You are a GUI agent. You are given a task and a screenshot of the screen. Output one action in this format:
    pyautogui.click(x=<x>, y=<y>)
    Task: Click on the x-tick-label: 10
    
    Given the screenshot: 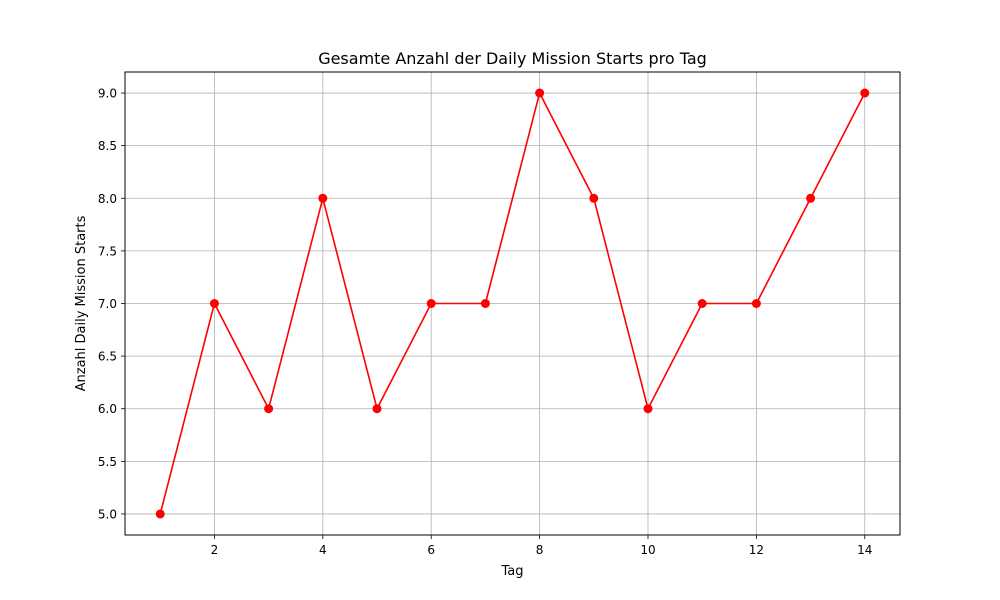 What is the action you would take?
    pyautogui.click(x=647, y=550)
    